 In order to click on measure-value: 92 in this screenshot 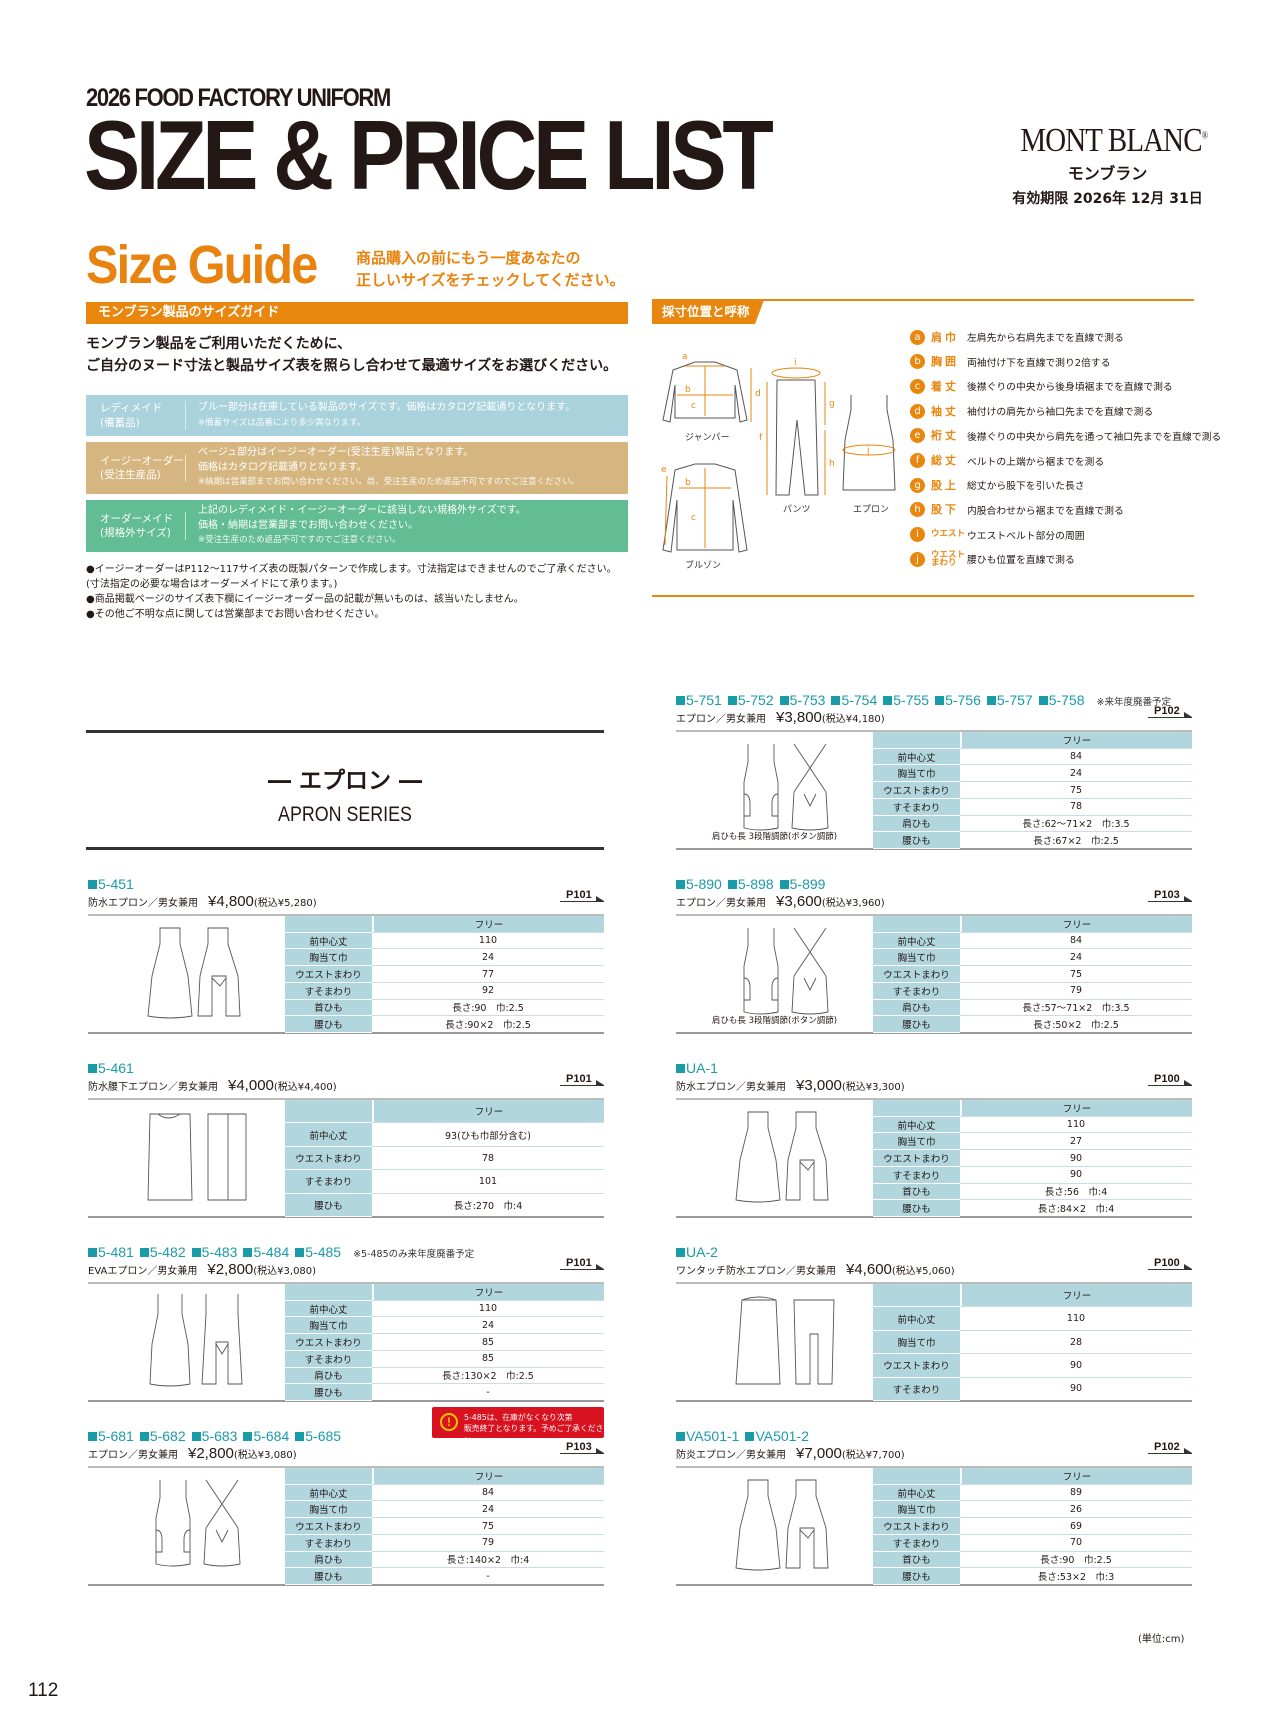, I will do `click(488, 991)`.